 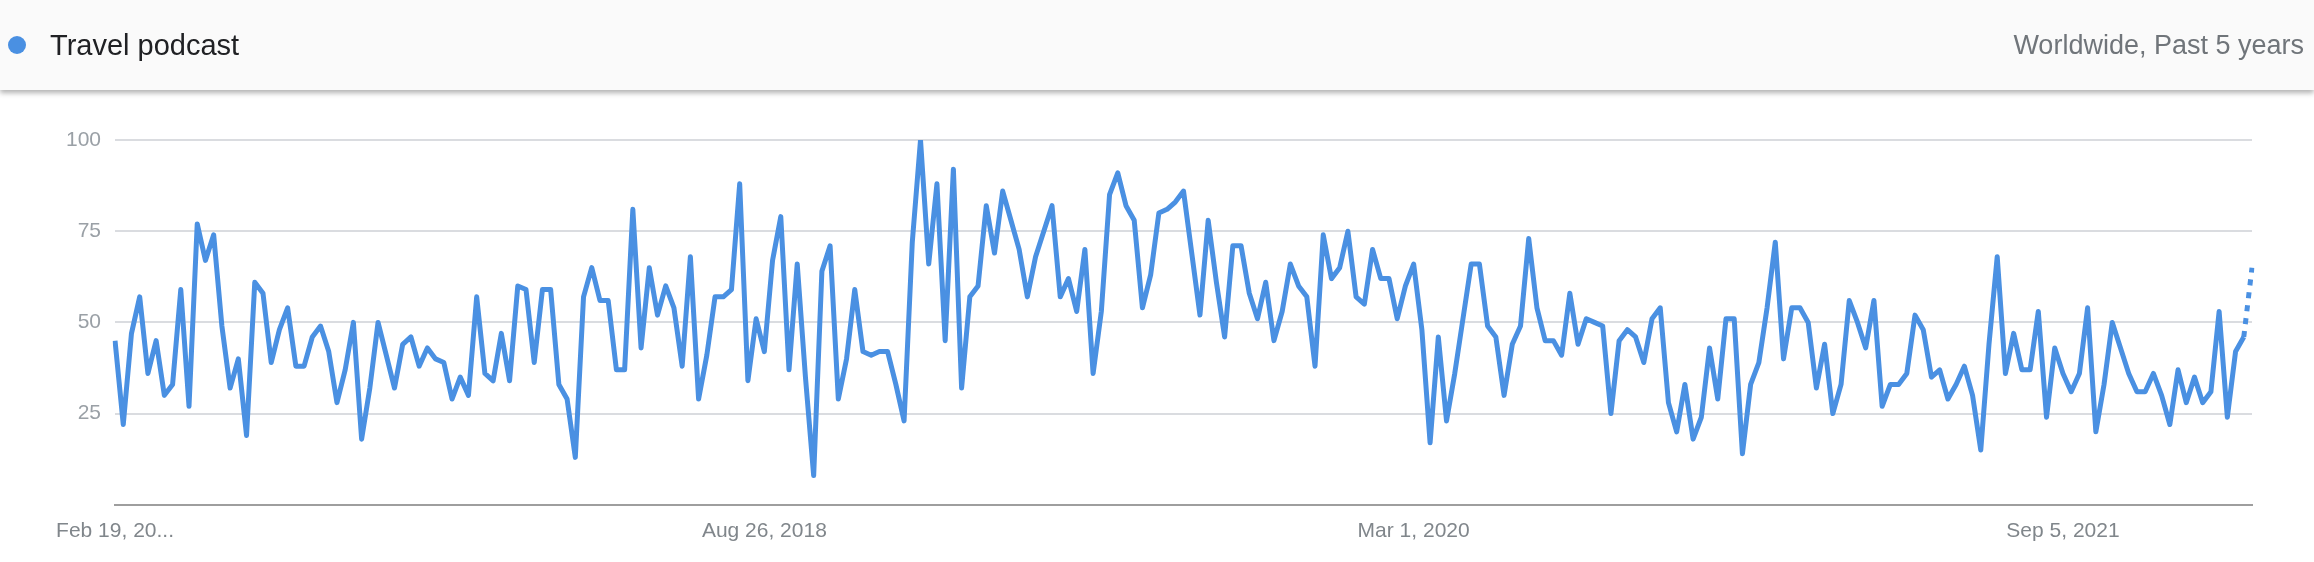 What do you see at coordinates (1413, 530) in the screenshot?
I see `x-tick-label: Mar 1, 2020` at bounding box center [1413, 530].